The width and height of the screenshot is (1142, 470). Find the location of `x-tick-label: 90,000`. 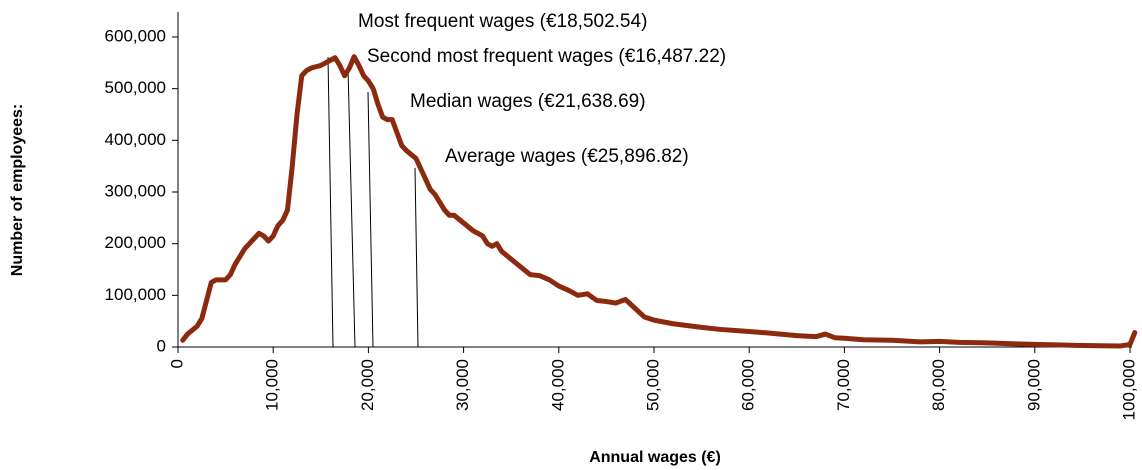

x-tick-label: 90,000 is located at coordinates (1033, 385).